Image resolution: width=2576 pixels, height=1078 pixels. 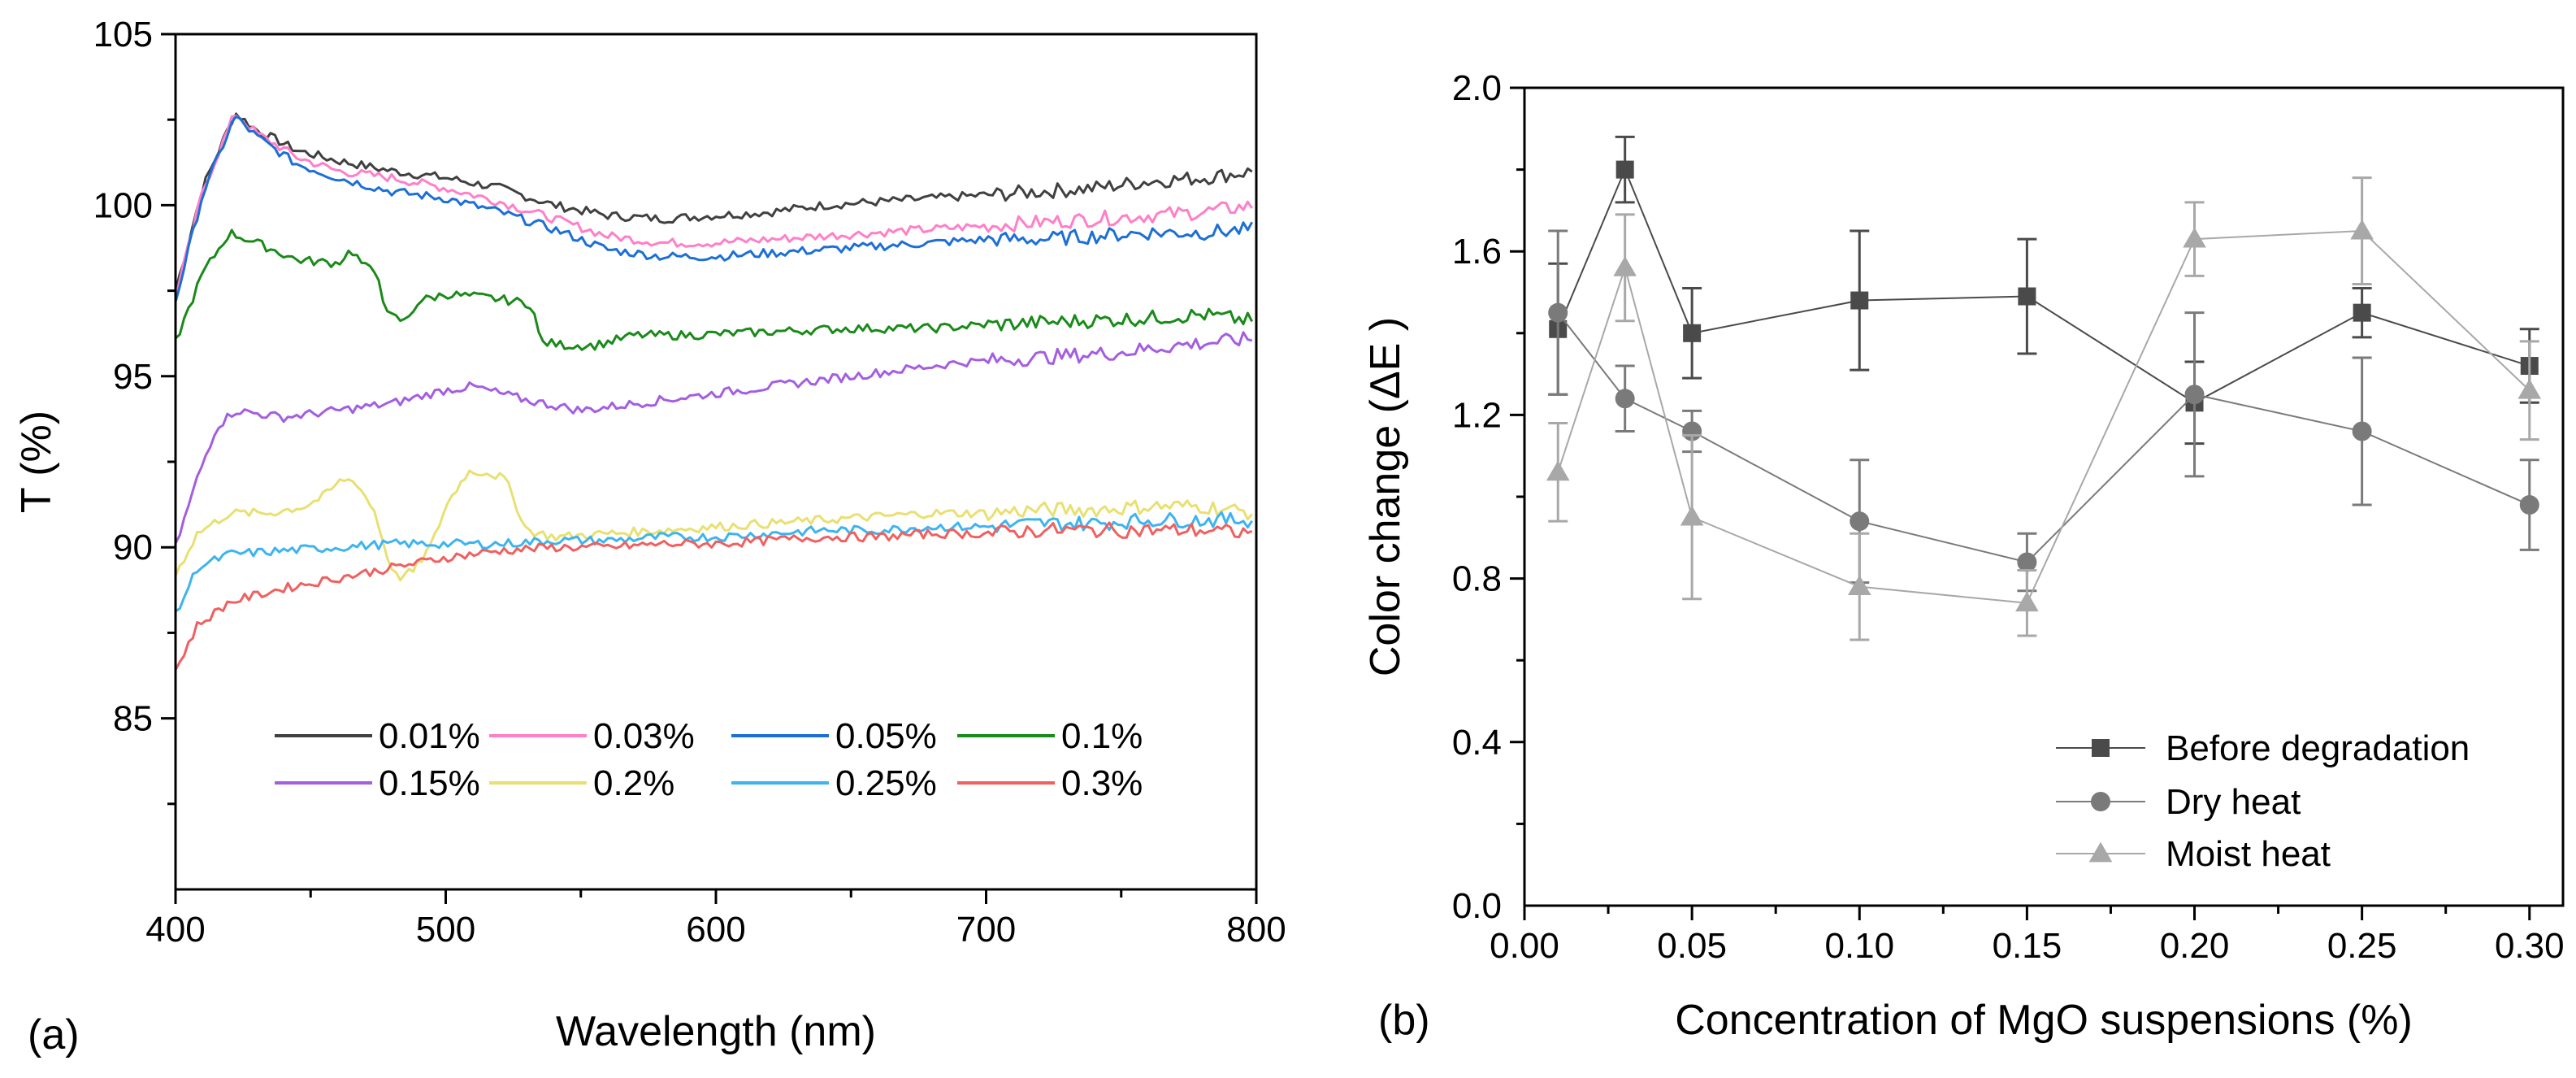 What do you see at coordinates (1477, 906) in the screenshot?
I see `b-y-tick-label: 0.0` at bounding box center [1477, 906].